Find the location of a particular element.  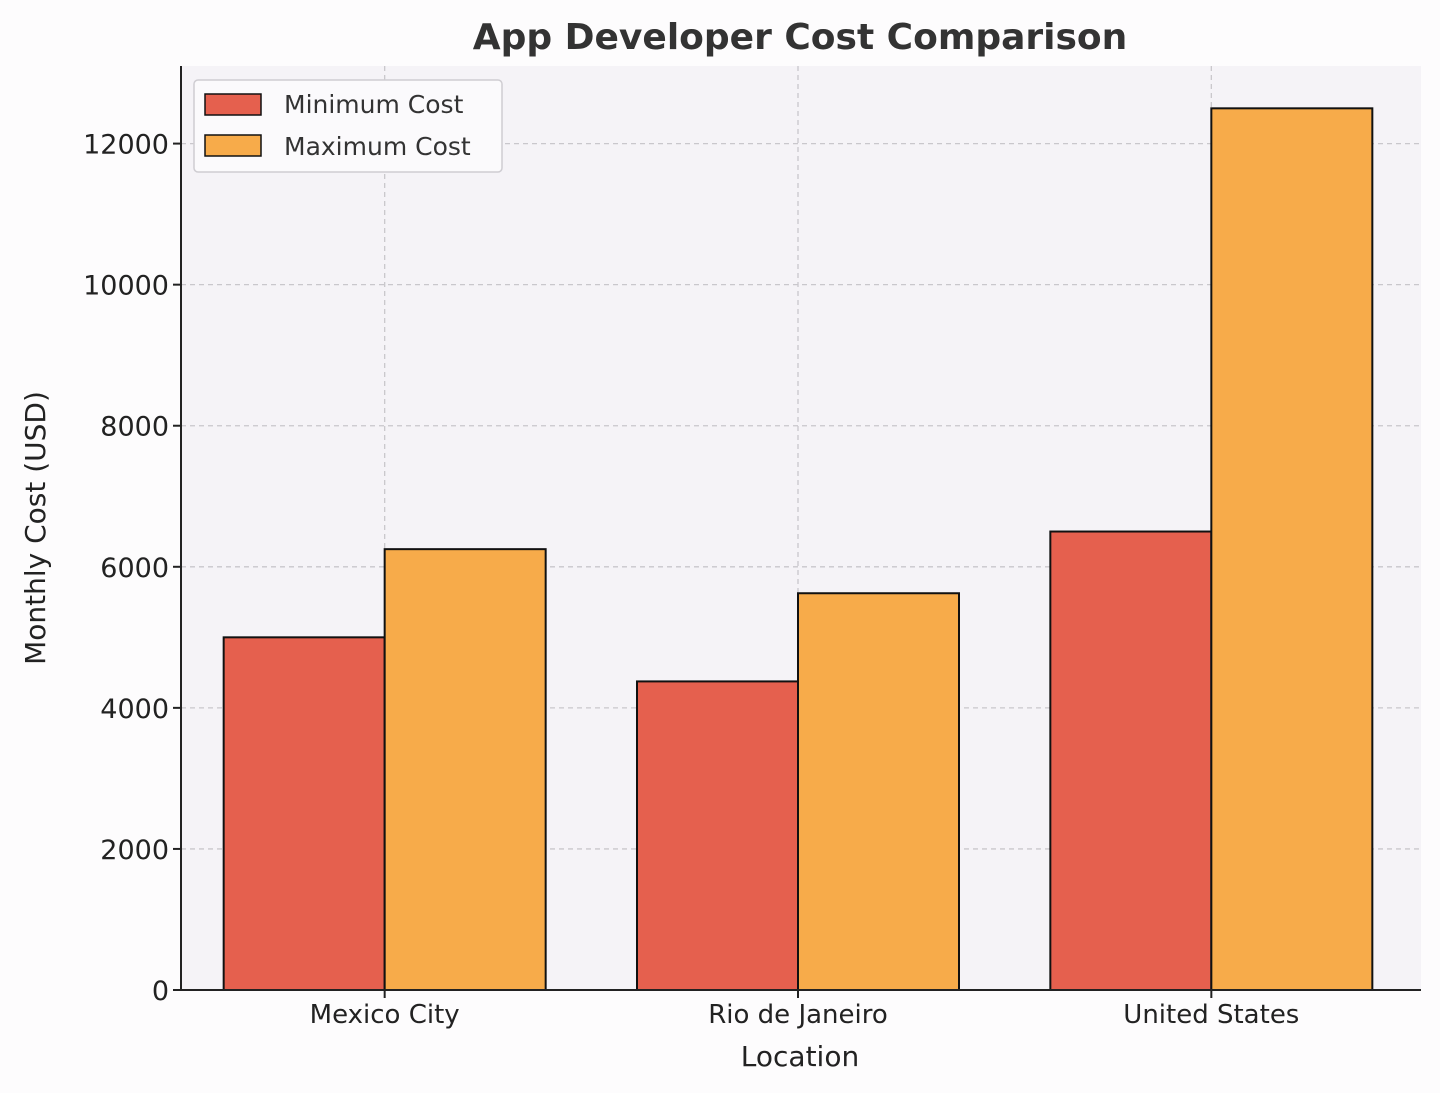

x-tick-label: Rio de Janeiro is located at coordinates (798, 1015).